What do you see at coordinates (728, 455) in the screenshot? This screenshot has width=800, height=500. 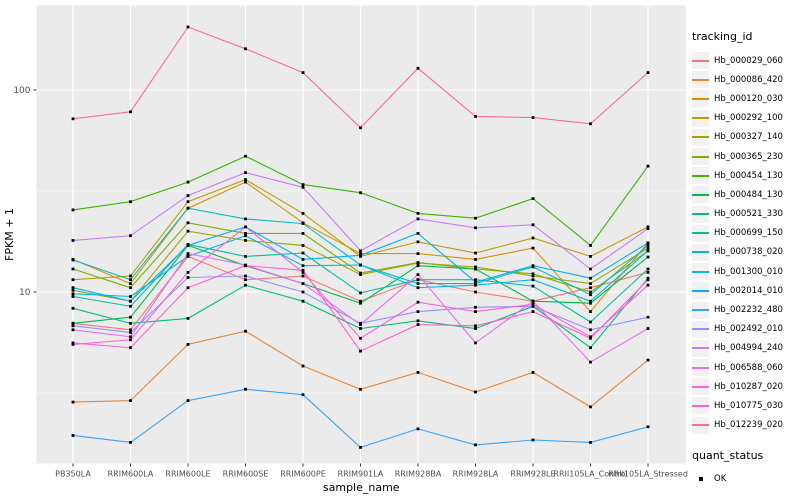 I see `legend-title-quant-status: quant_status` at bounding box center [728, 455].